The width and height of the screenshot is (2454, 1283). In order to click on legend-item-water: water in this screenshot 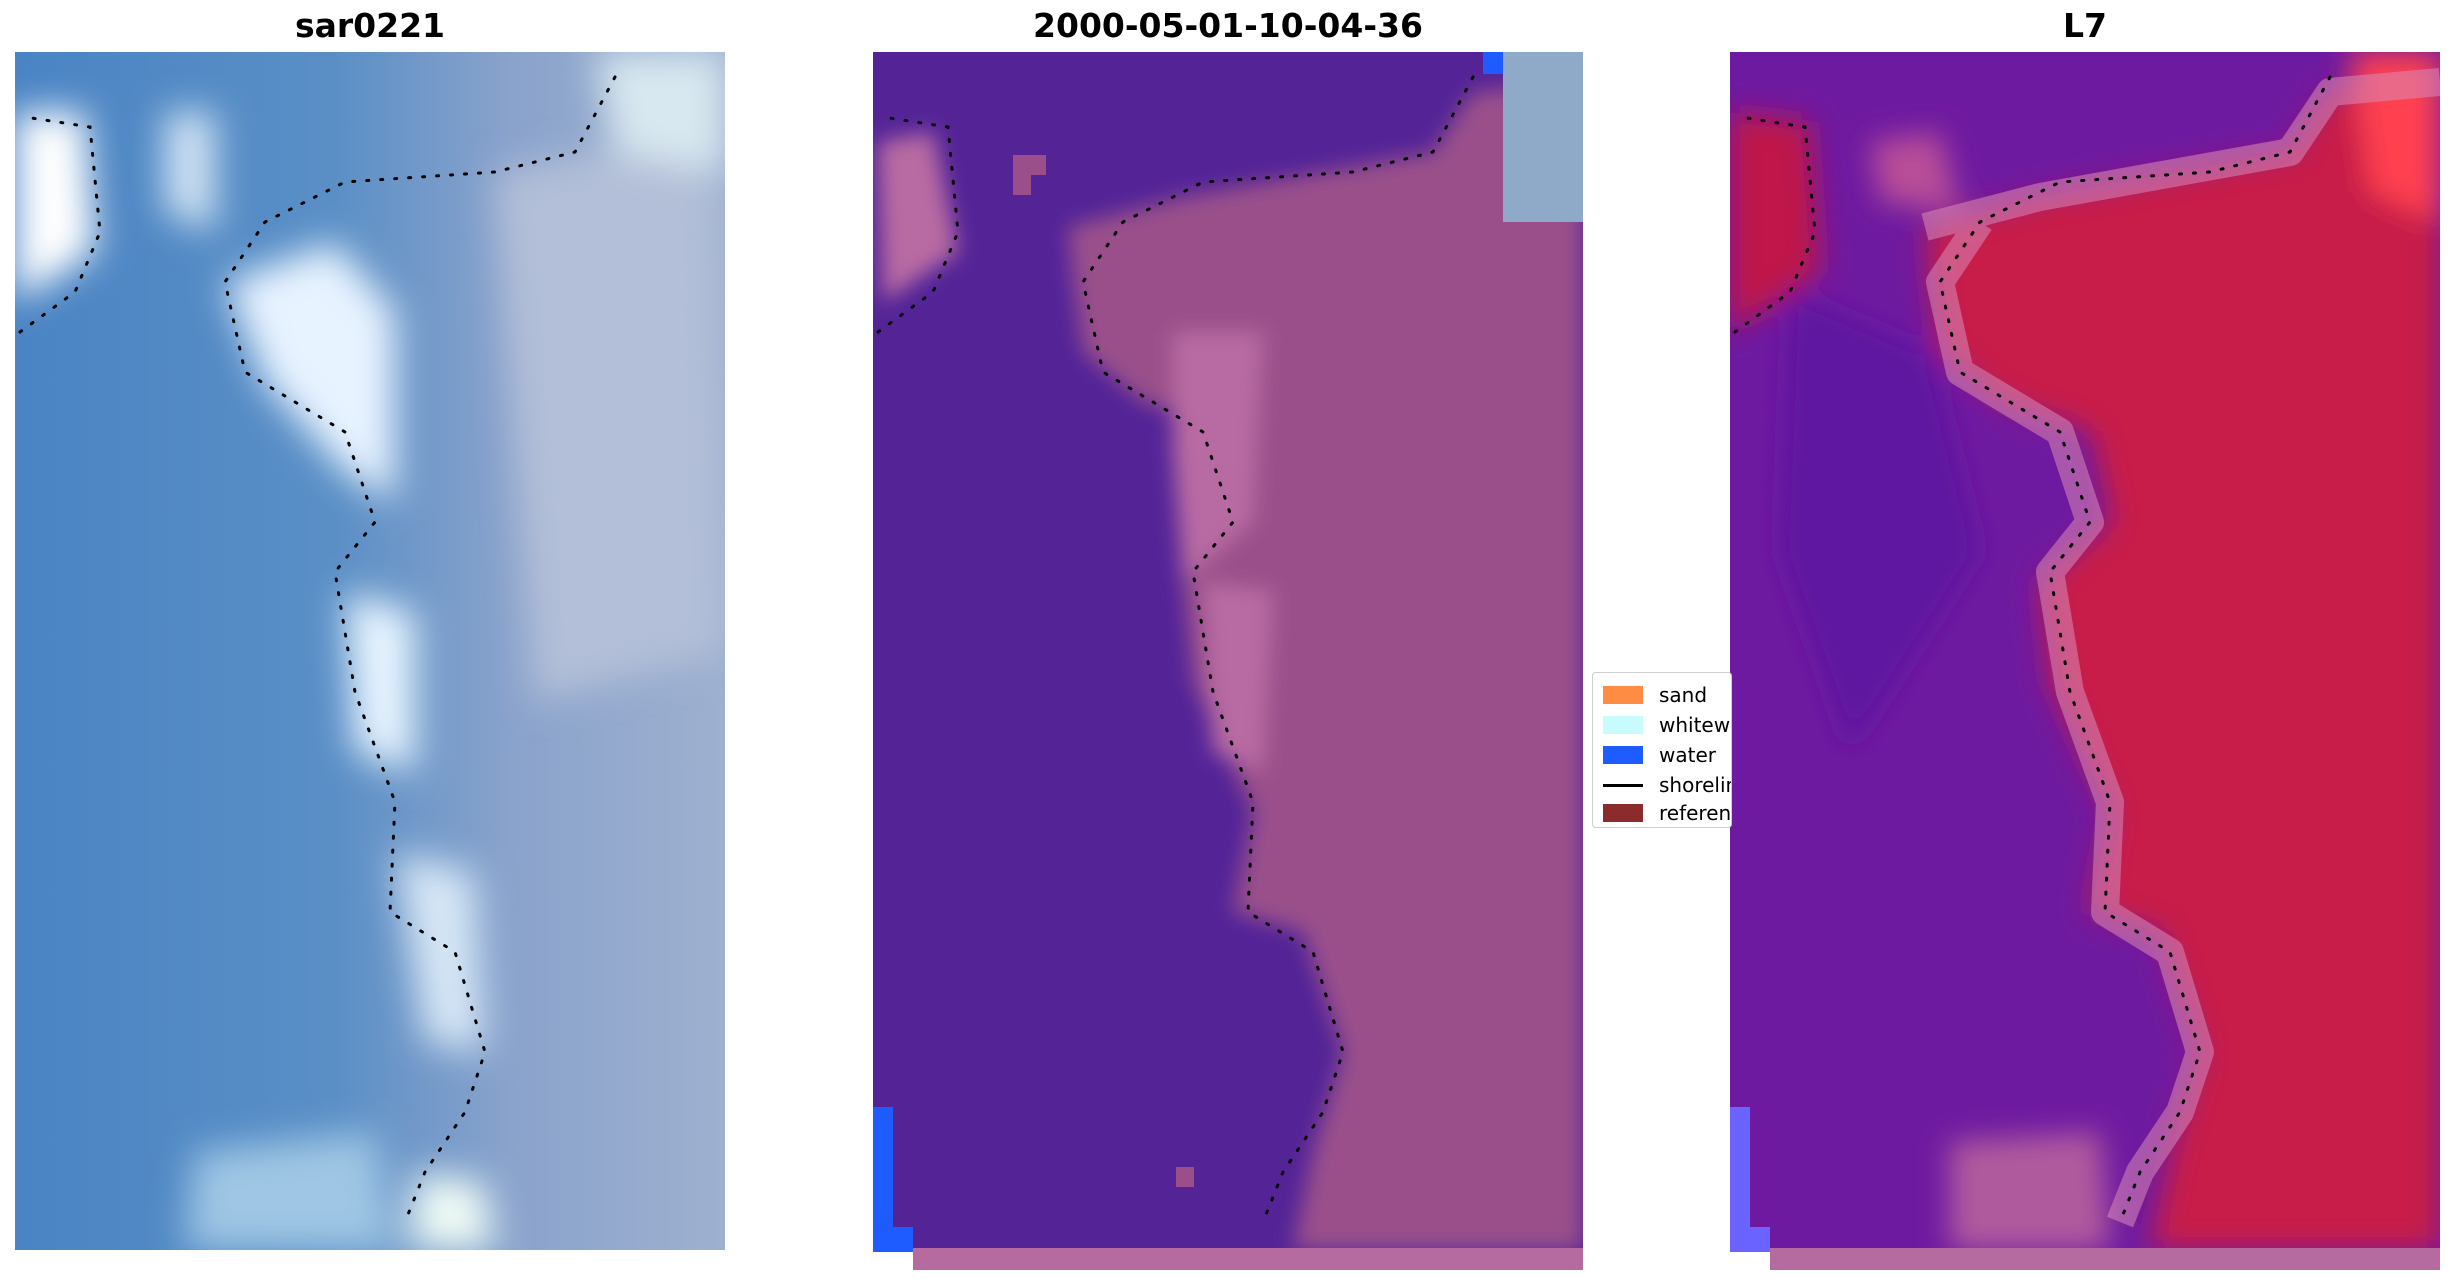, I will do `click(1654, 755)`.